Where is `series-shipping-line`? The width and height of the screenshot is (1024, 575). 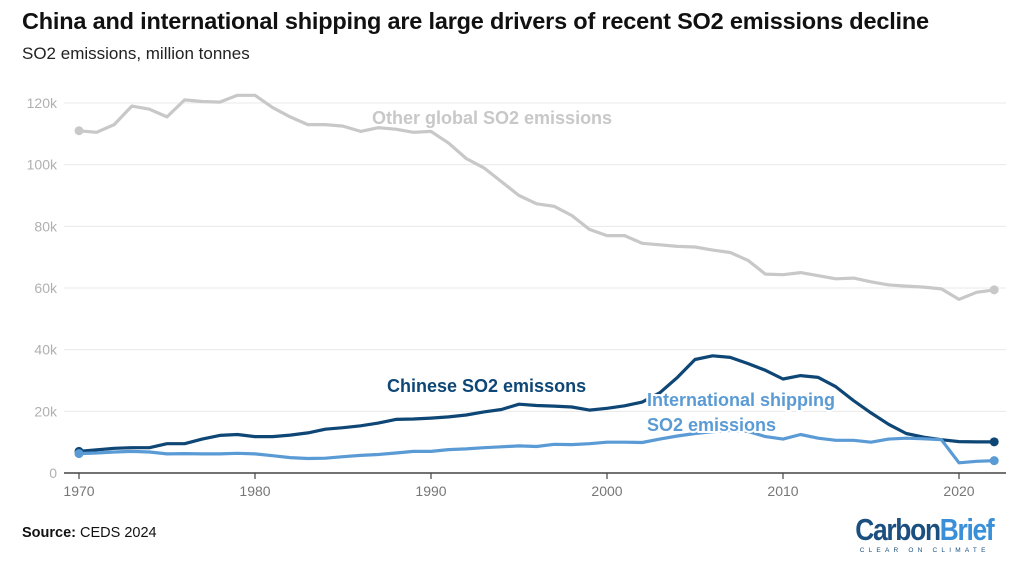
series-shipping-line is located at coordinates (536, 446).